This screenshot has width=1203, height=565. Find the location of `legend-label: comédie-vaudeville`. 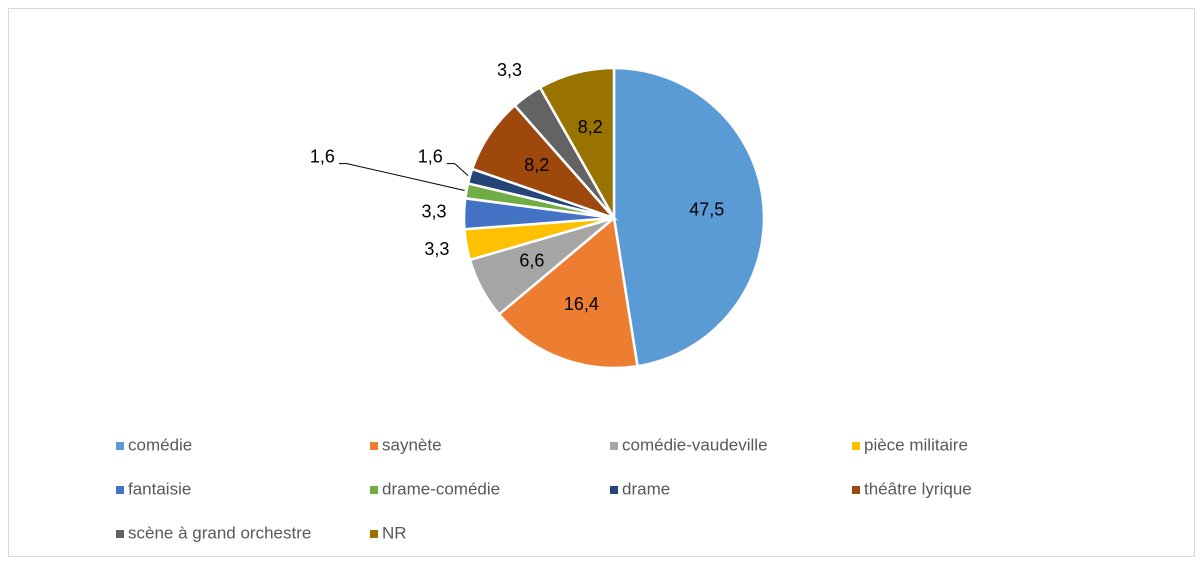

legend-label: comédie-vaudeville is located at coordinates (695, 444).